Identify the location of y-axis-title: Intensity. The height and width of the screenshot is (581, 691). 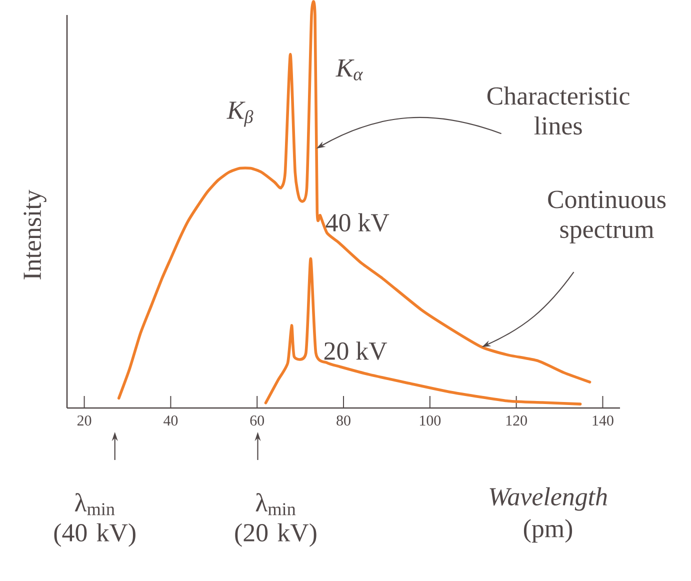
(35, 235).